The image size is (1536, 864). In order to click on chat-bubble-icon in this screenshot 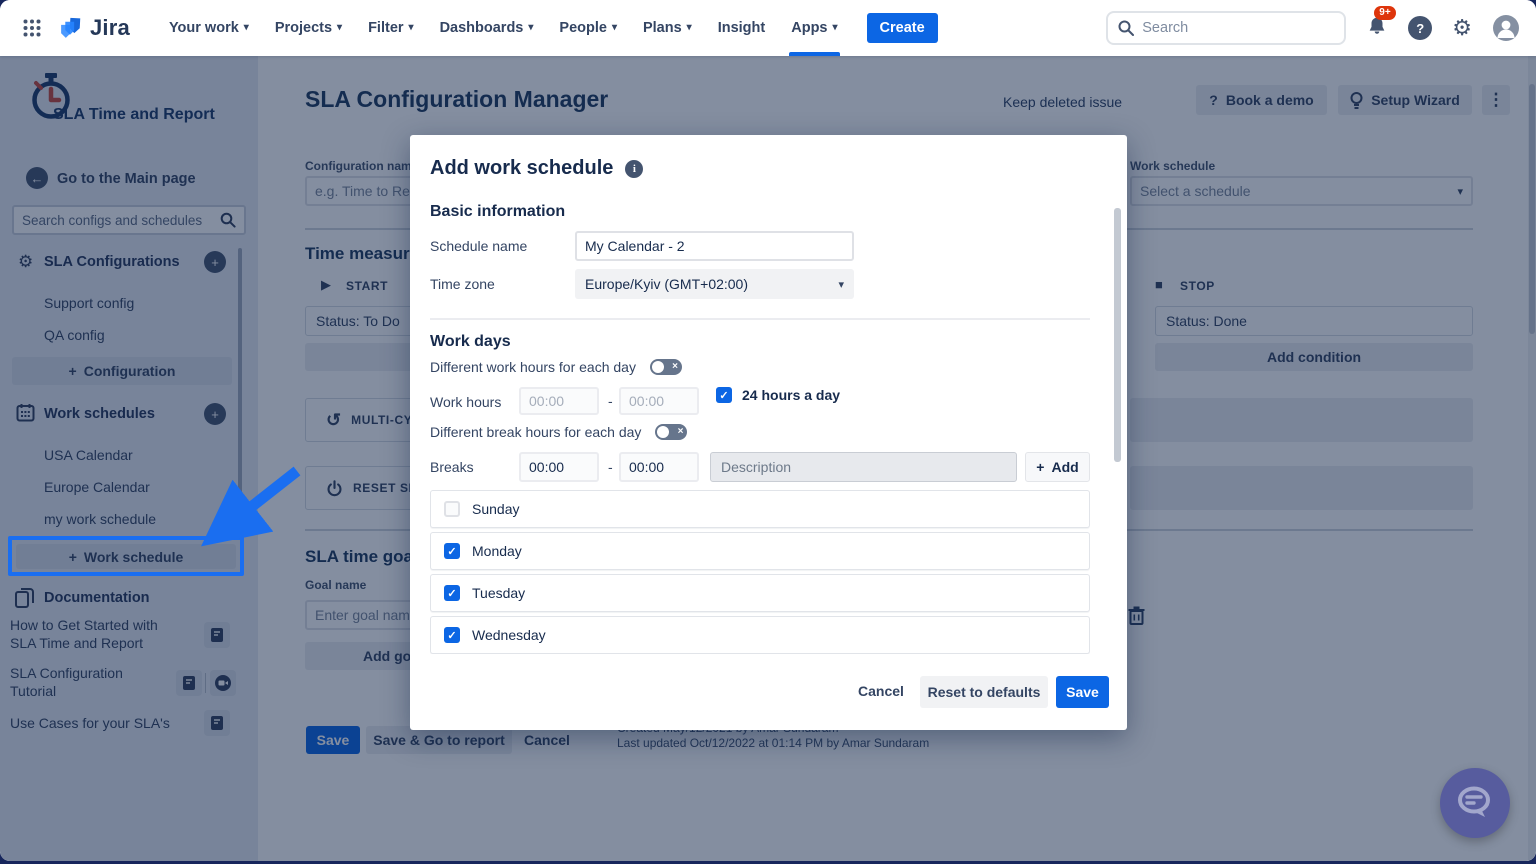, I will do `click(1474, 801)`.